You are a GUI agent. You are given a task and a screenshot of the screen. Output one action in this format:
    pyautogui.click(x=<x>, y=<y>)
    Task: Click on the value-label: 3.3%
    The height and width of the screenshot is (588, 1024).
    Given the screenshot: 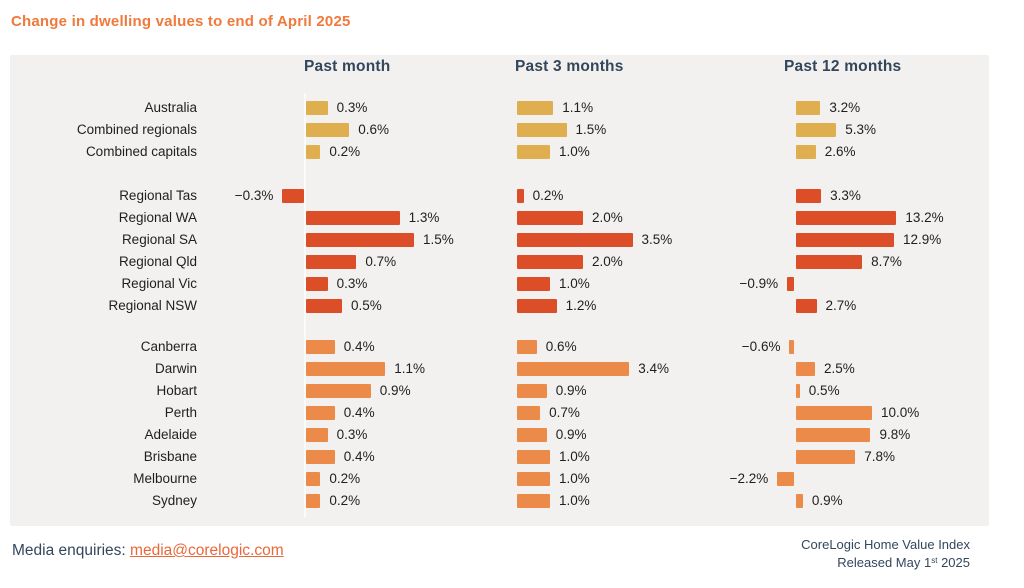 What is the action you would take?
    pyautogui.click(x=845, y=195)
    